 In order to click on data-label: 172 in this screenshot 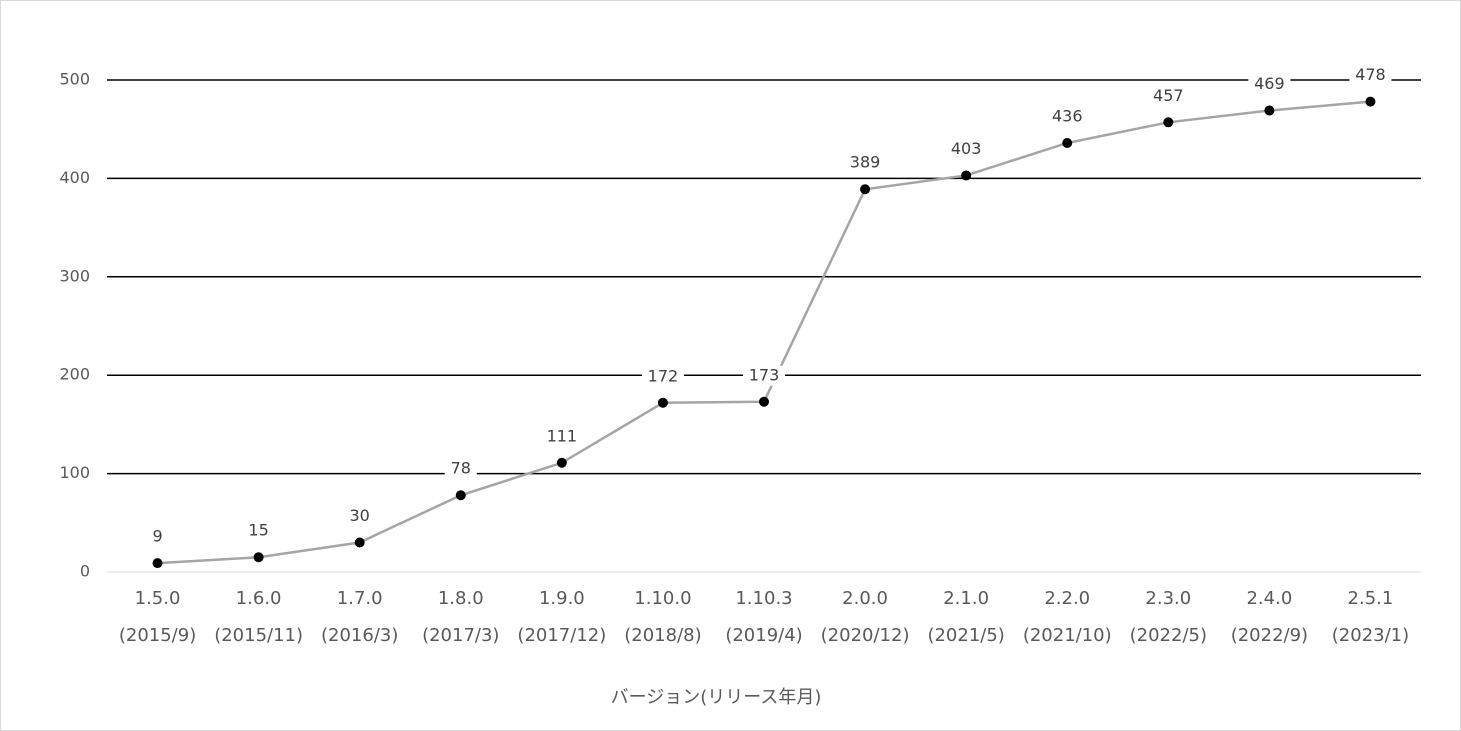, I will do `click(663, 375)`.